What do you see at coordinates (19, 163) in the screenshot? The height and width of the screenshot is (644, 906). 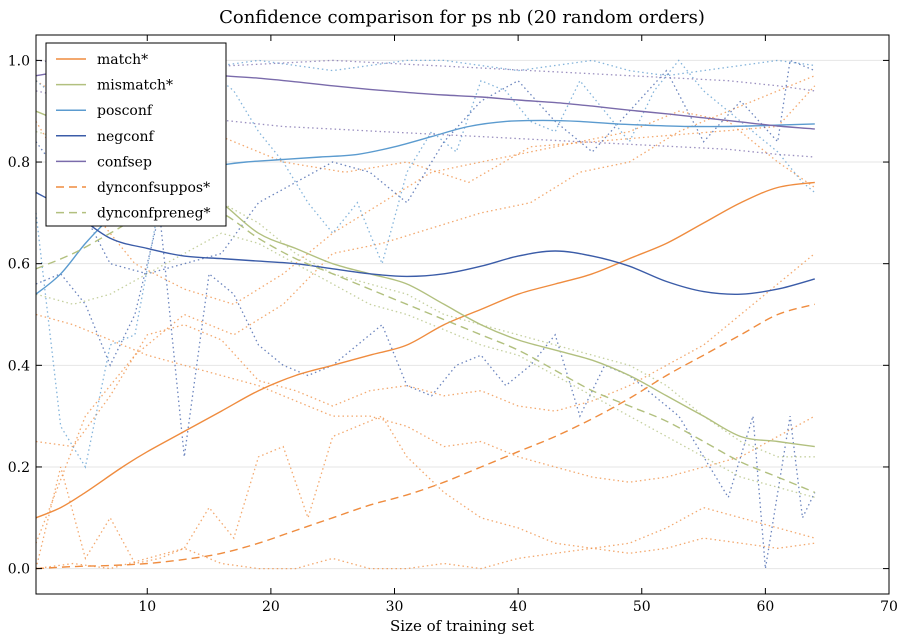 I see `y-tick-label-4: 0.8` at bounding box center [19, 163].